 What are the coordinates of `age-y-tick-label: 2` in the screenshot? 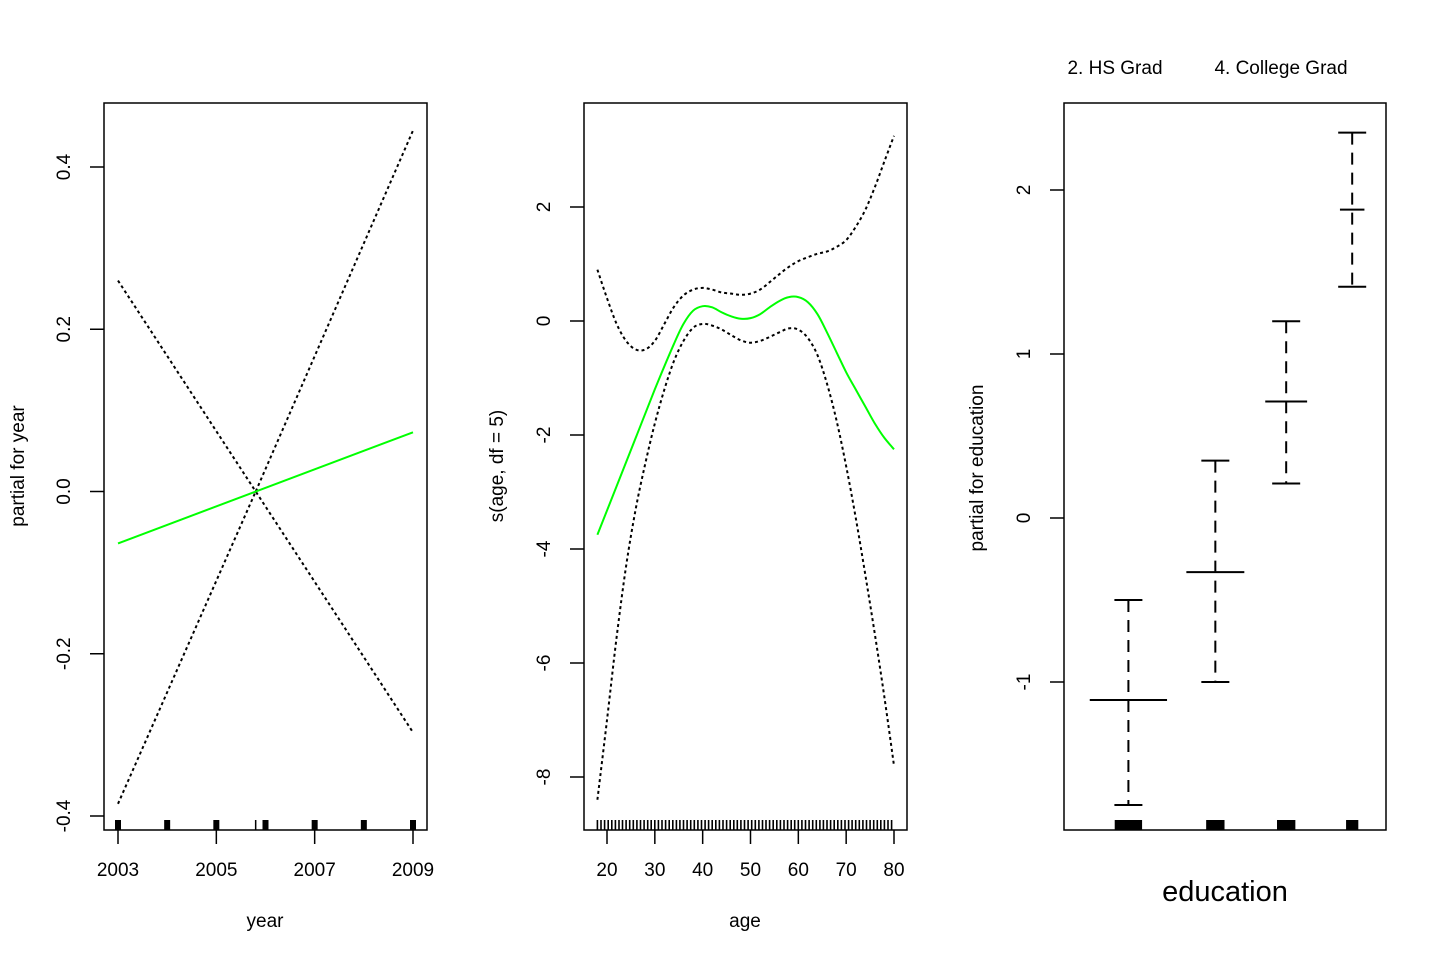 It's located at (544, 207).